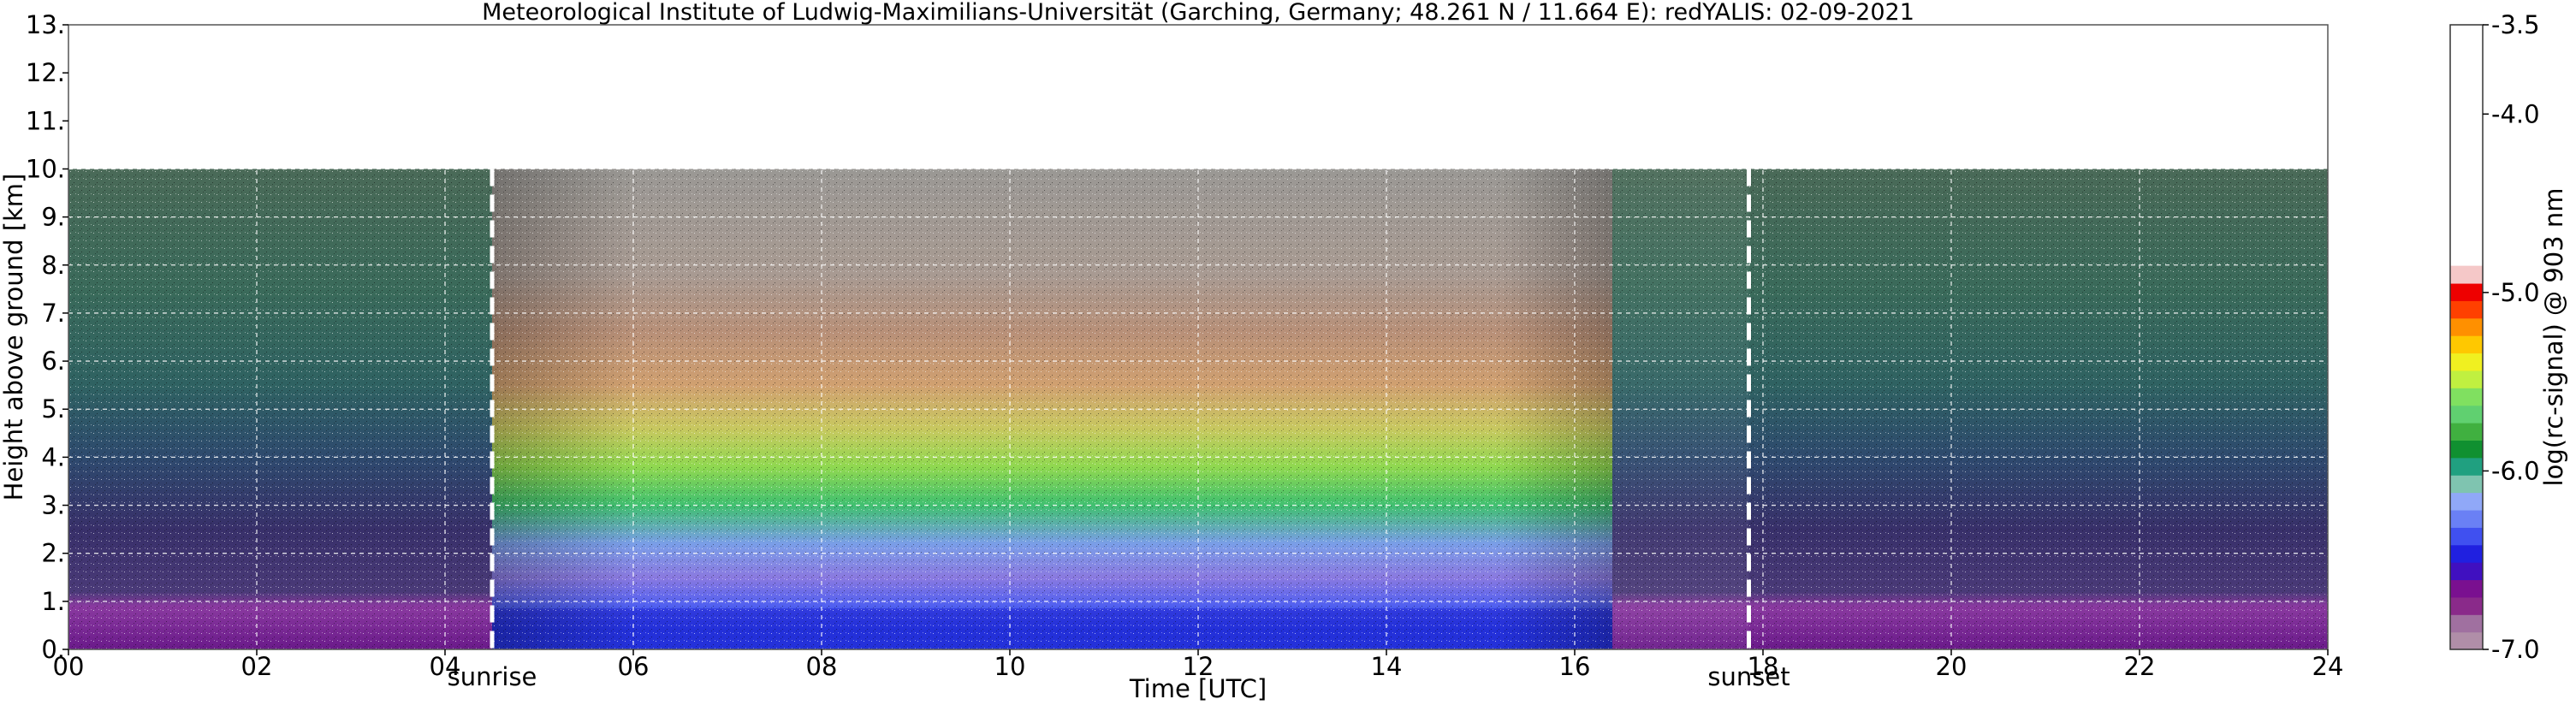  I want to click on x-tick-label: 18, so click(1763, 666).